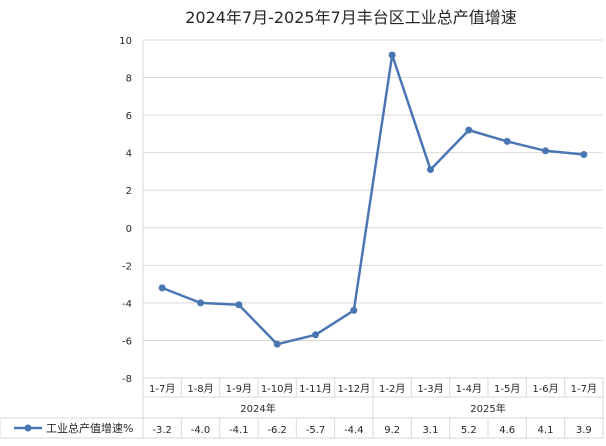  What do you see at coordinates (487, 408) in the screenshot?
I see `group-label: 2025年` at bounding box center [487, 408].